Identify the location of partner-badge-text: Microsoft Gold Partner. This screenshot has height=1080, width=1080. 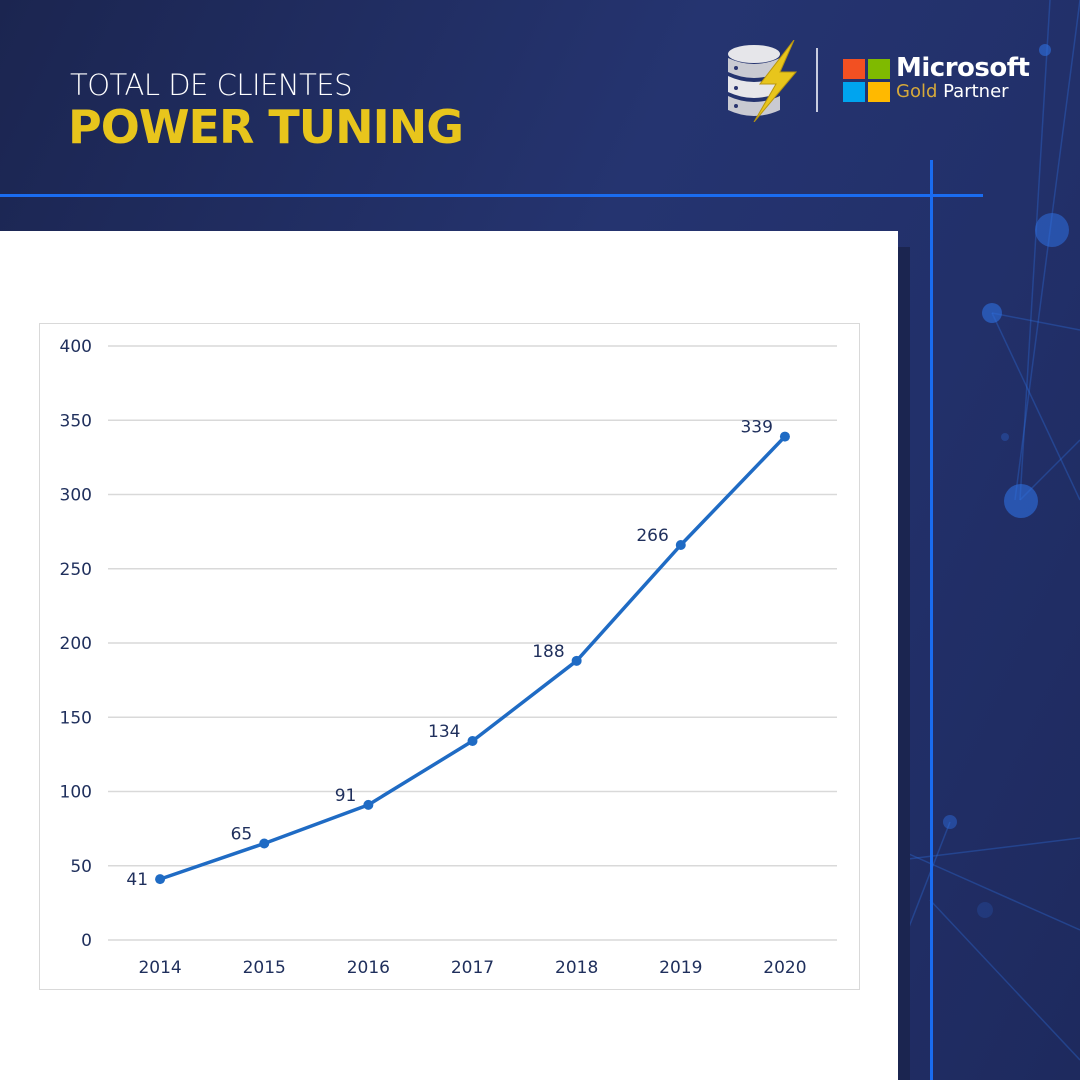
(963, 77).